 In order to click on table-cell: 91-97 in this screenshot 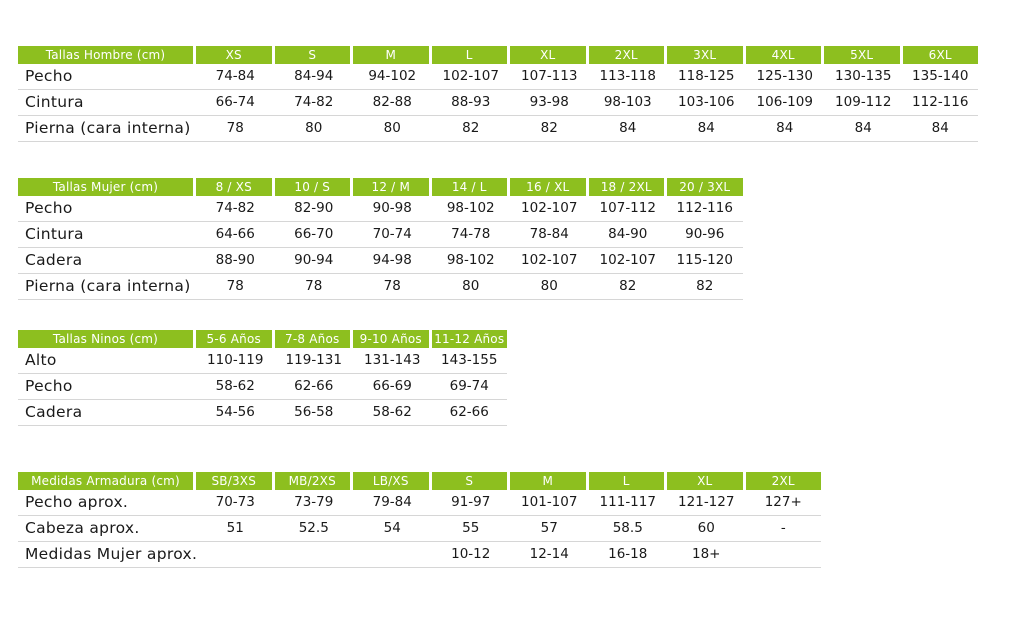, I will do `click(470, 503)`.